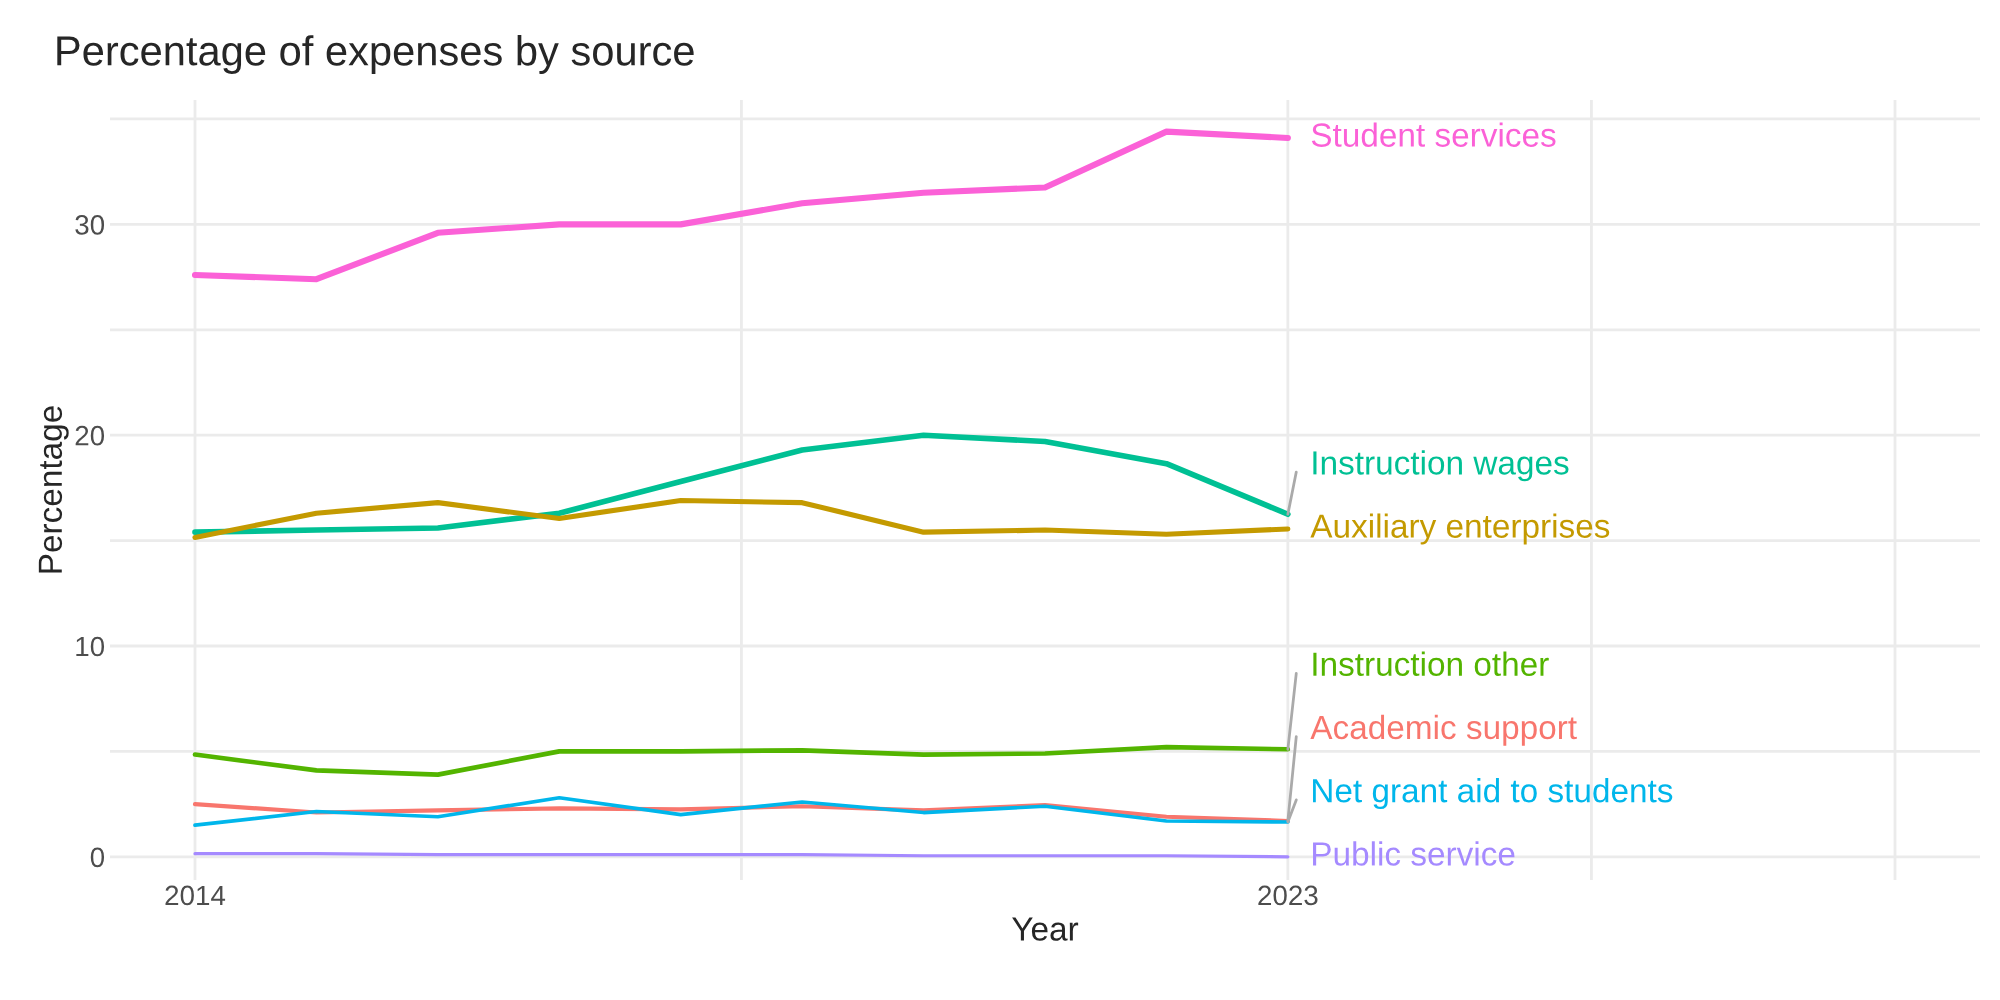  What do you see at coordinates (1443, 730) in the screenshot?
I see `text: Academic support` at bounding box center [1443, 730].